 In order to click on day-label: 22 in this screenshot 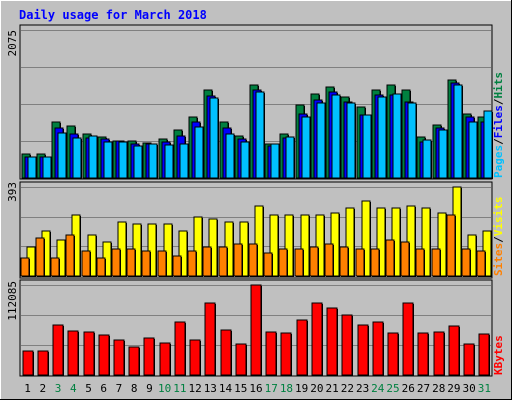, I will do `click(347, 388)`.